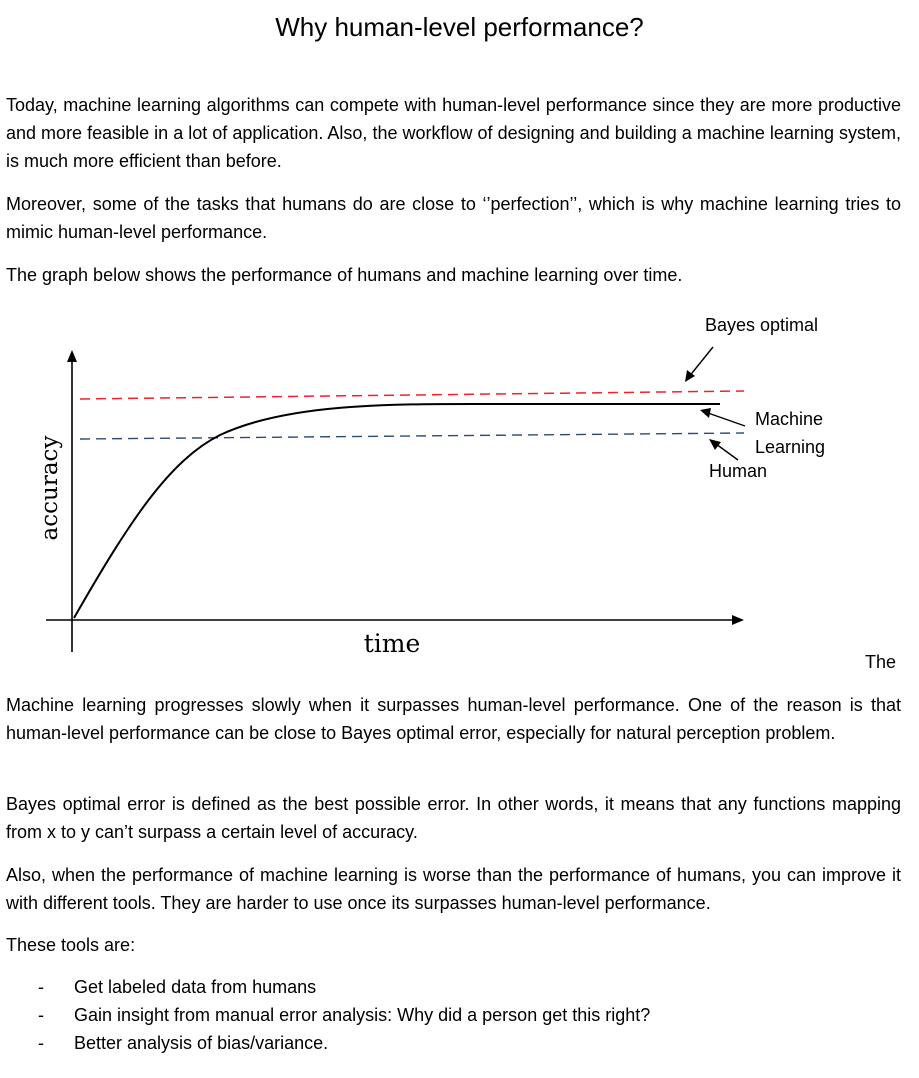 The image size is (919, 1078). I want to click on bayes-optimal-label: Bayes optimal, so click(761, 325).